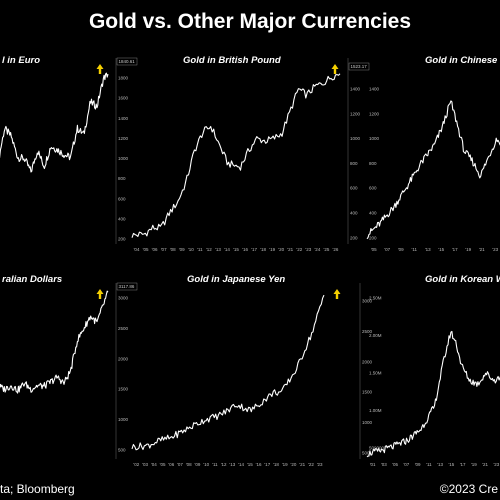 This screenshot has width=500, height=500. What do you see at coordinates (317, 249) in the screenshot?
I see `x-tick-label: '24` at bounding box center [317, 249].